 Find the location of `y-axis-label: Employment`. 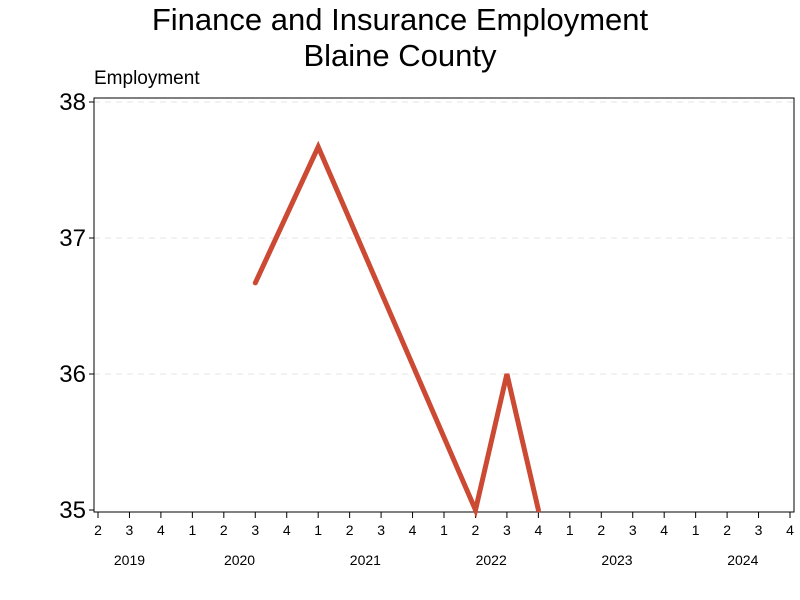

y-axis-label: Employment is located at coordinates (147, 78).